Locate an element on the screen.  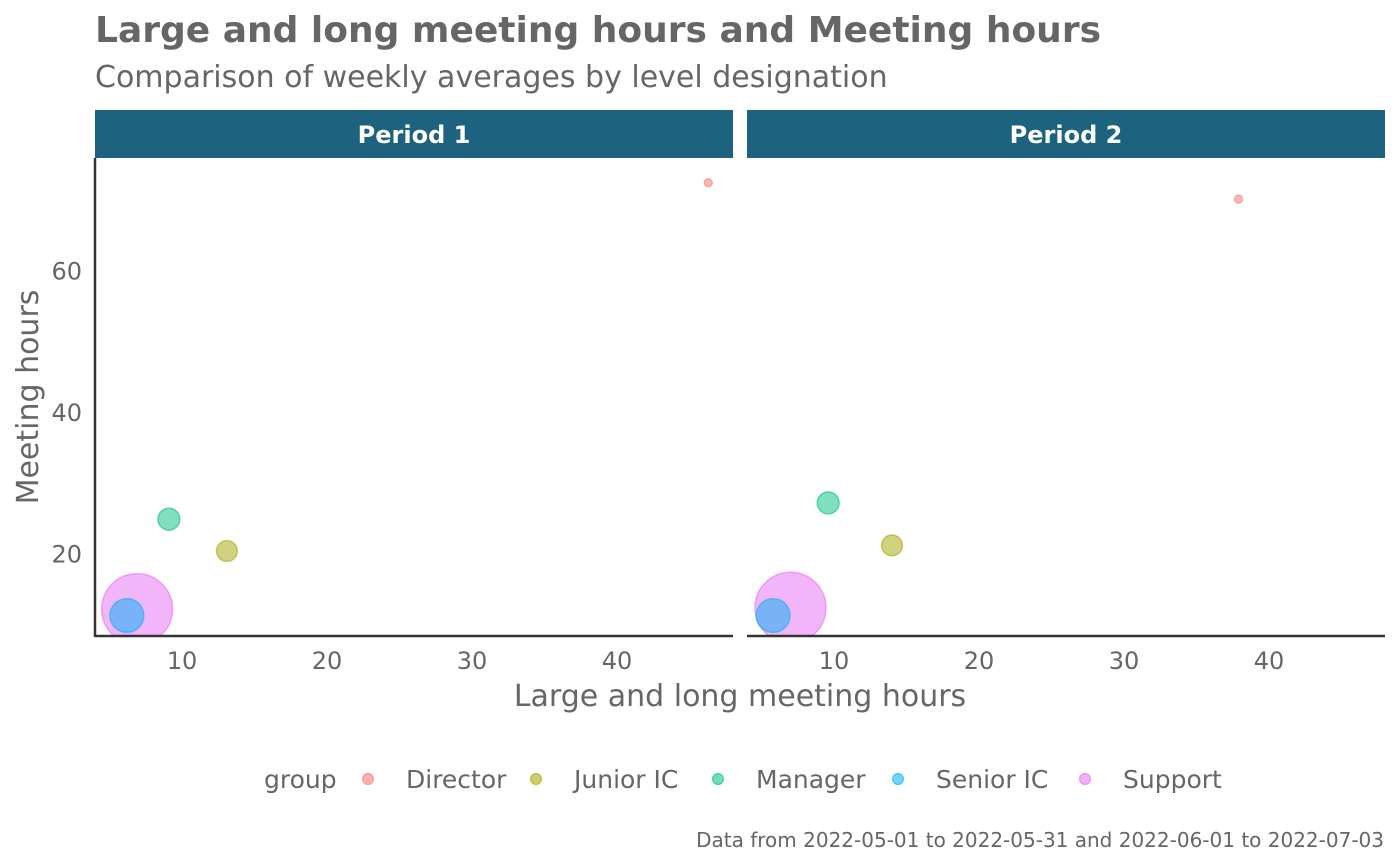
legend-item-support: Support is located at coordinates (1150, 779).